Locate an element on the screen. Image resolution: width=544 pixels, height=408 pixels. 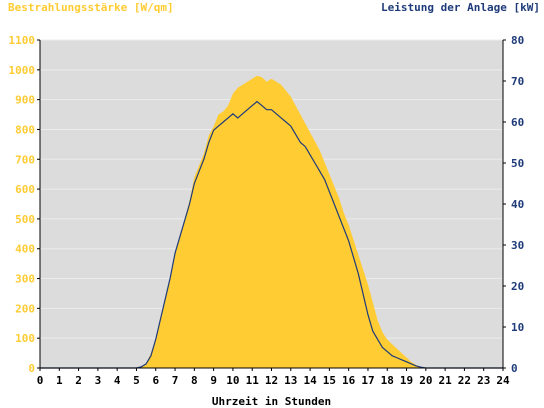
left-tick-label: 1100 is located at coordinates (22, 40).